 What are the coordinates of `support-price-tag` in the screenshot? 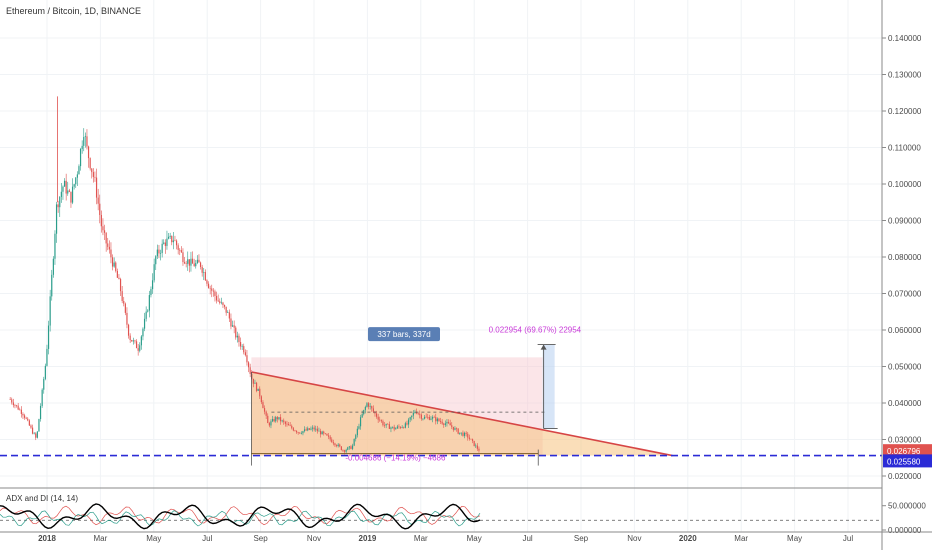 It's located at (907, 461).